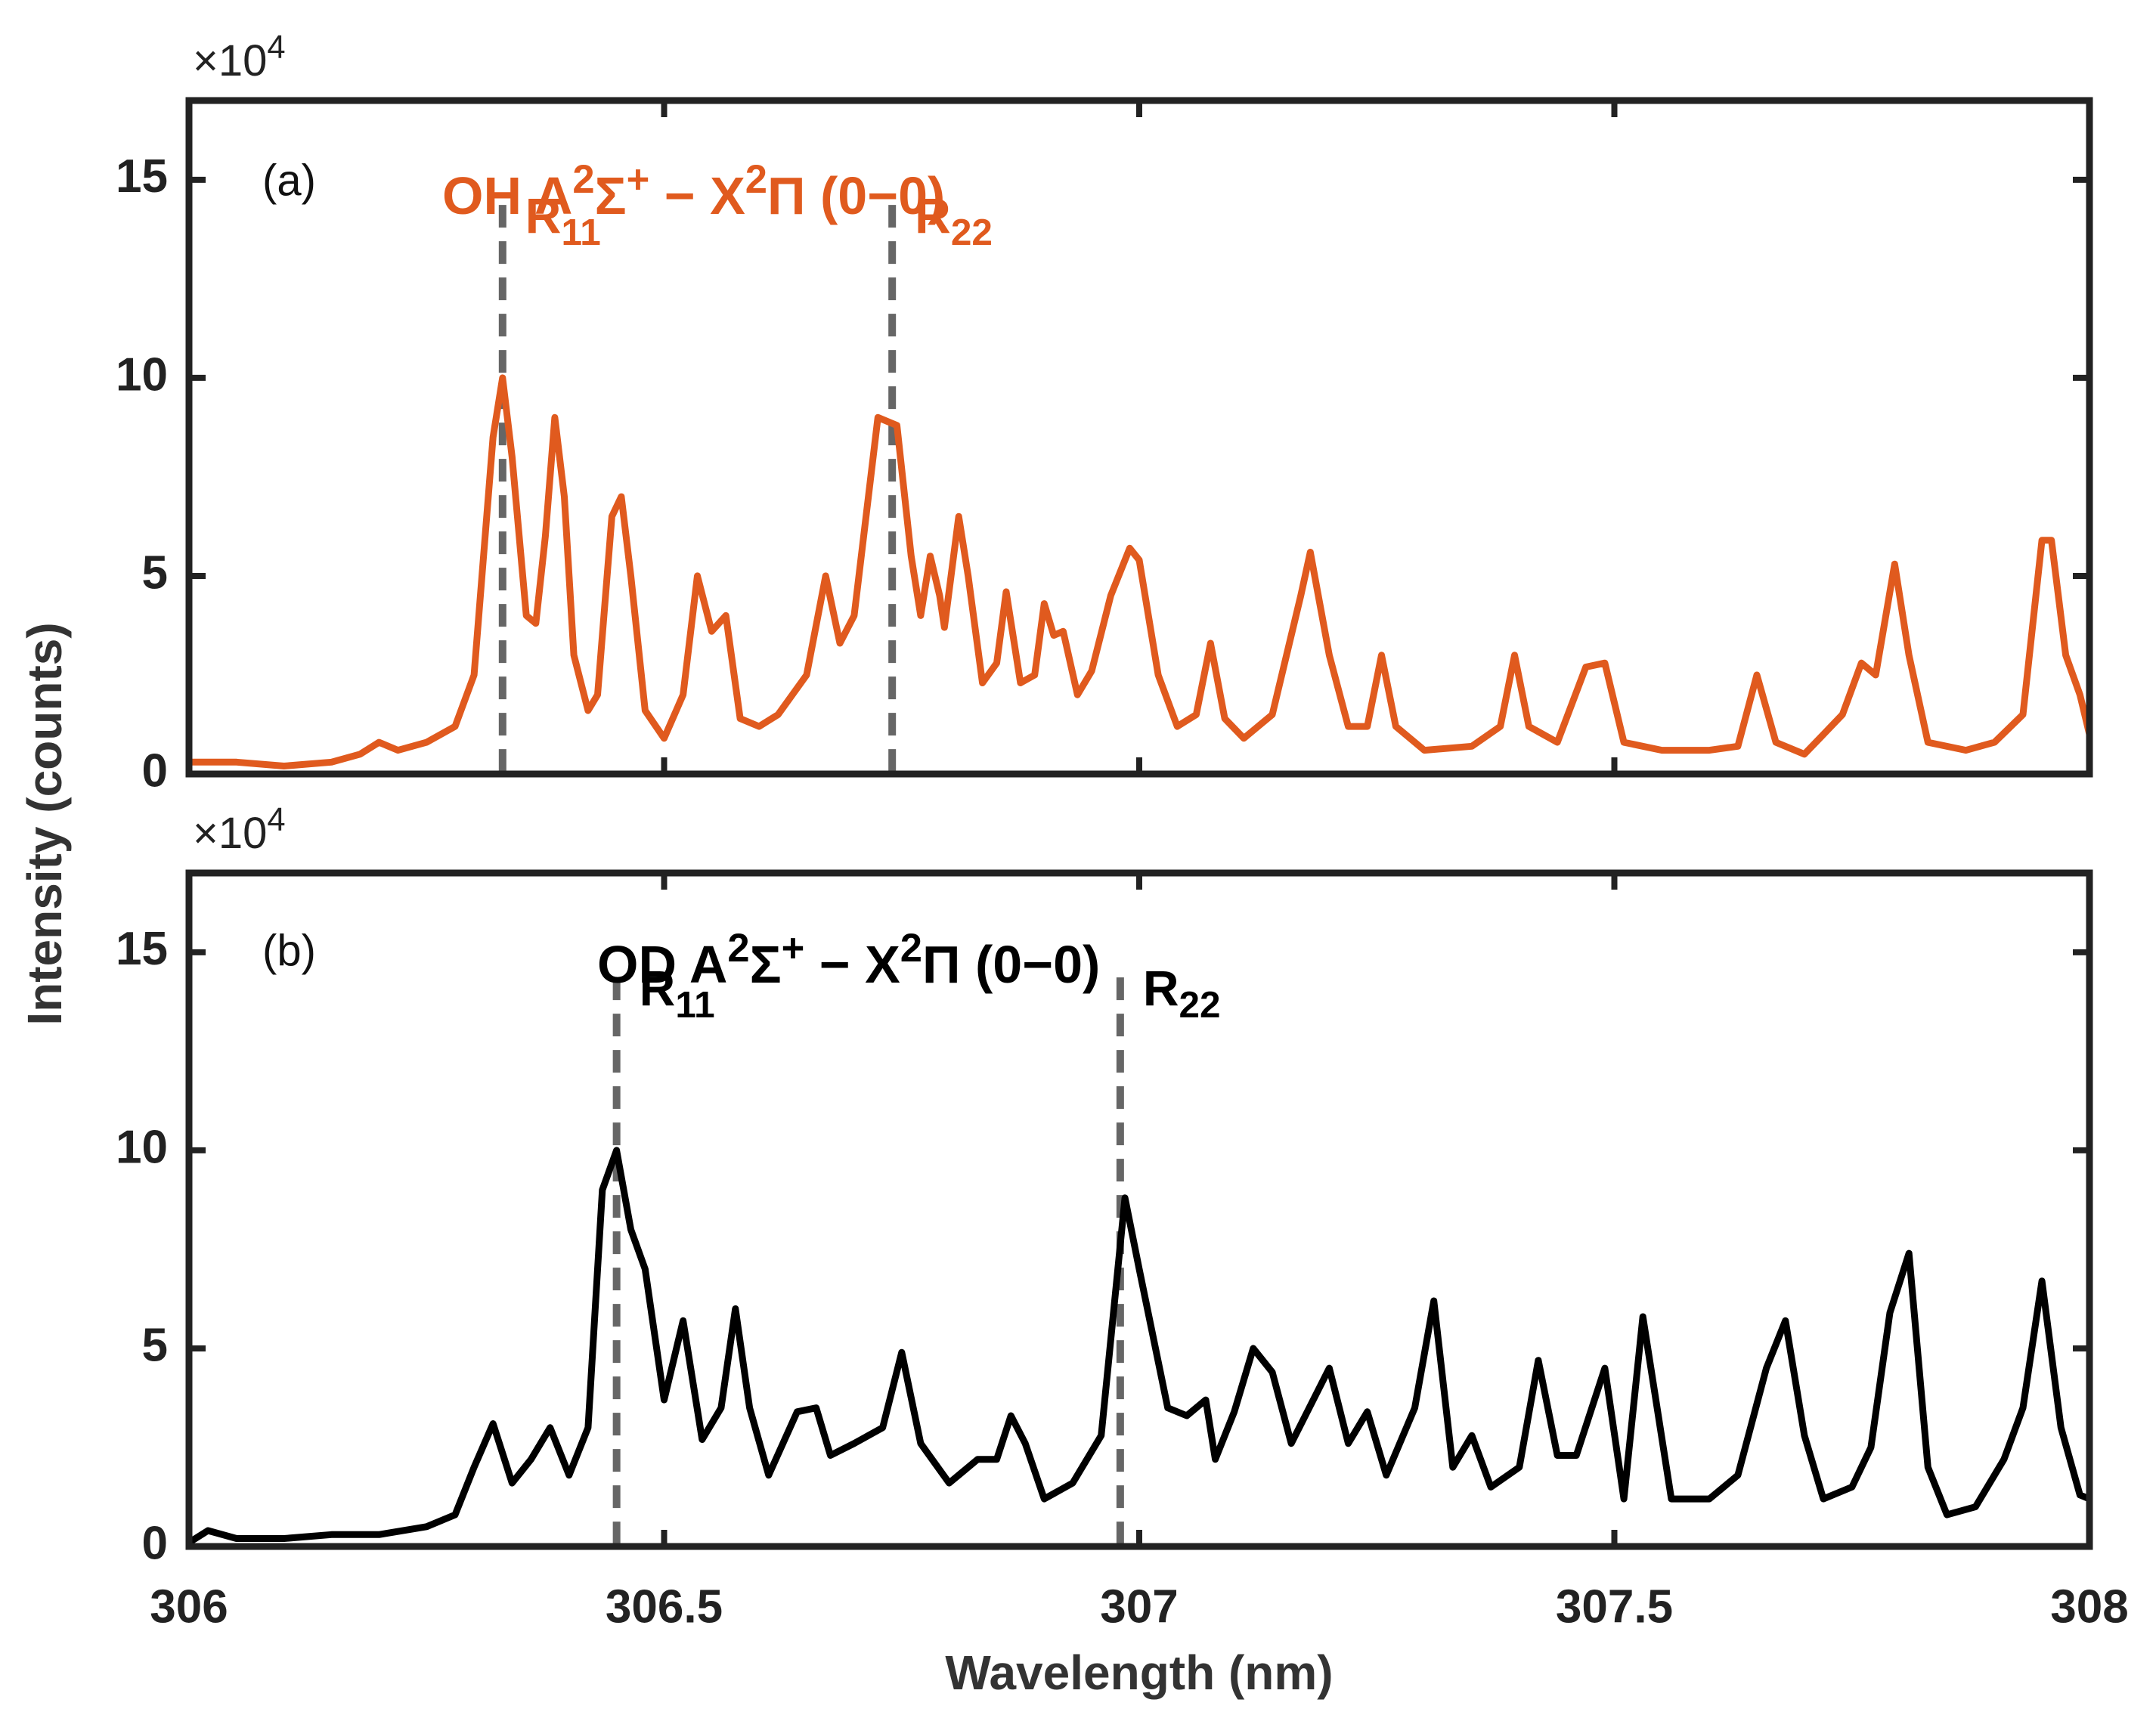  I want to click on text-part: OH A, so click(507, 196).